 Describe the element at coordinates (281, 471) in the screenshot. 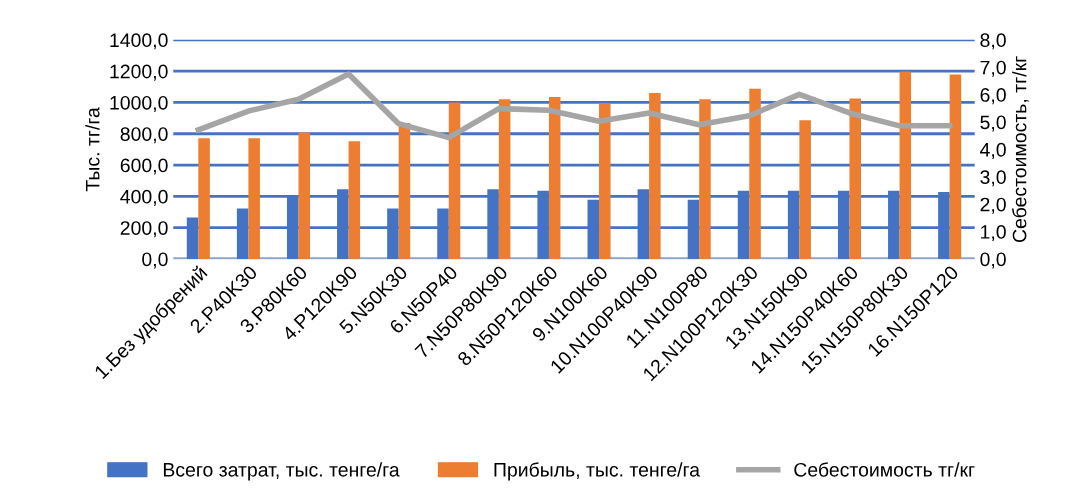

I see `legend-label: Всего затрат, тыс. тенге/га` at that location.